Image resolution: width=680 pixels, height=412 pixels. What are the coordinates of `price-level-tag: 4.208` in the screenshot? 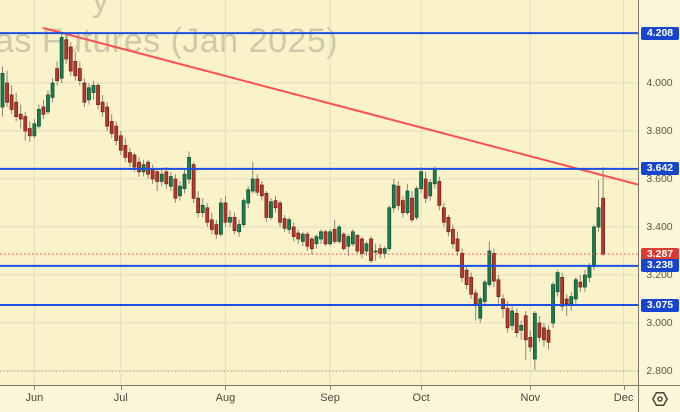 It's located at (660, 33).